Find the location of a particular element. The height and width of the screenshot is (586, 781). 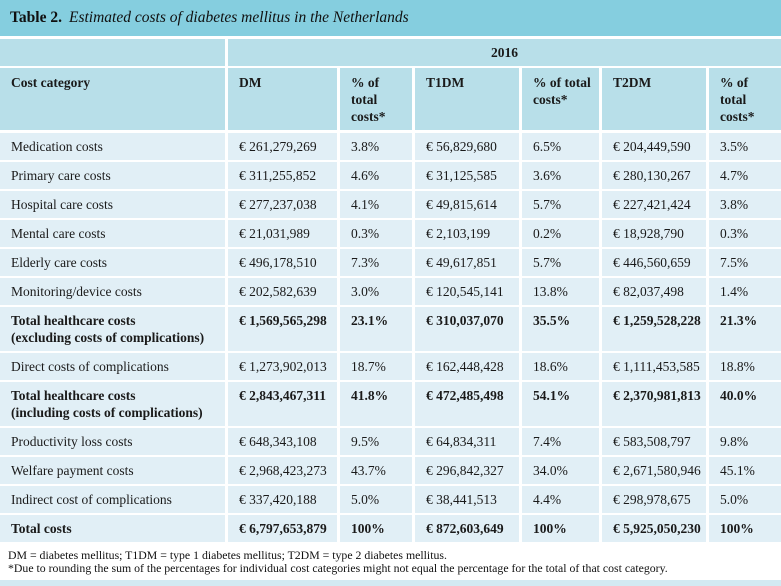

t2dm-percent: 5.0% is located at coordinates (745, 499).